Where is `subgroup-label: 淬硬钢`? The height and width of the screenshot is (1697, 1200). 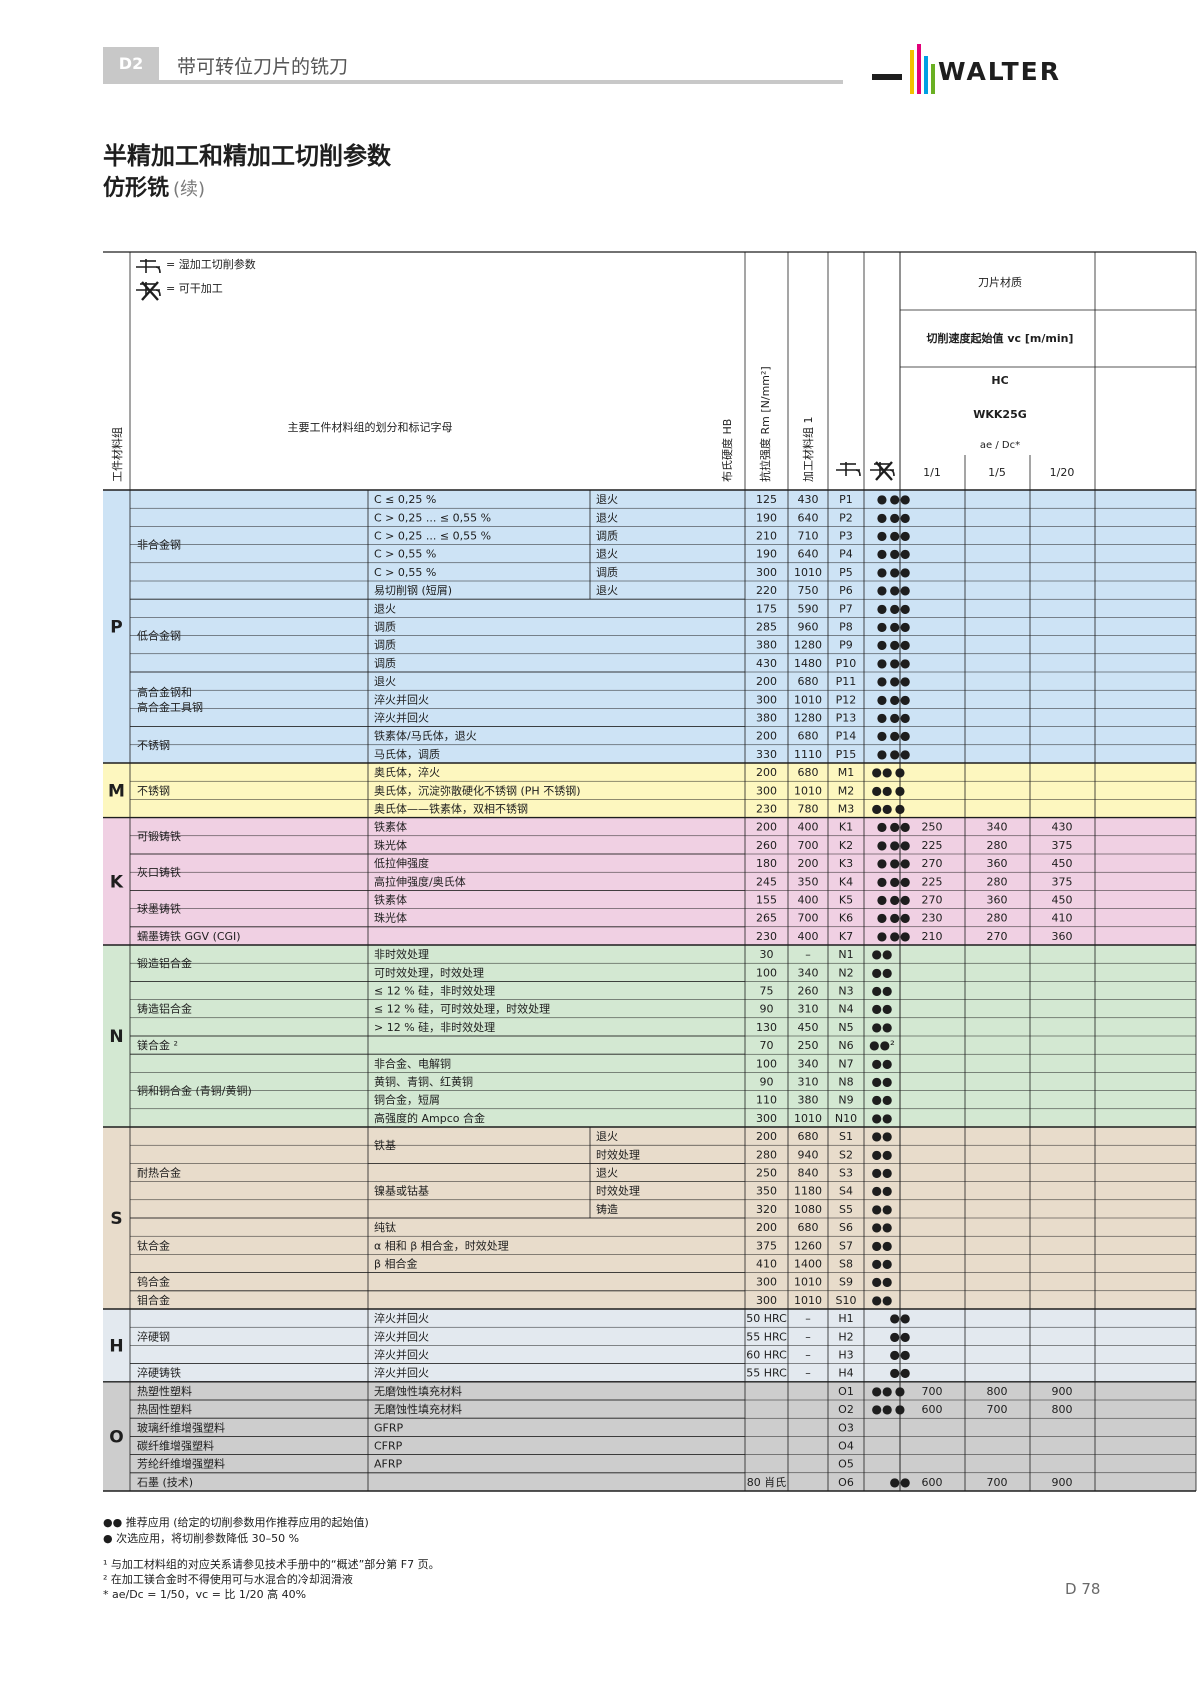 subgroup-label: 淬硬钢 is located at coordinates (153, 1336).